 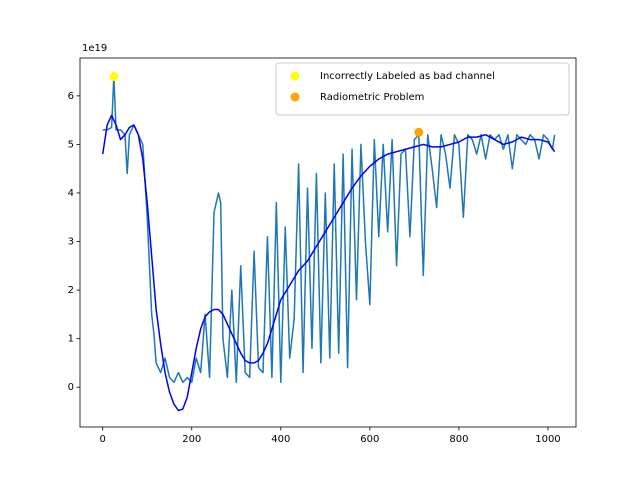 What do you see at coordinates (191, 439) in the screenshot?
I see `x-tick-label: 200` at bounding box center [191, 439].